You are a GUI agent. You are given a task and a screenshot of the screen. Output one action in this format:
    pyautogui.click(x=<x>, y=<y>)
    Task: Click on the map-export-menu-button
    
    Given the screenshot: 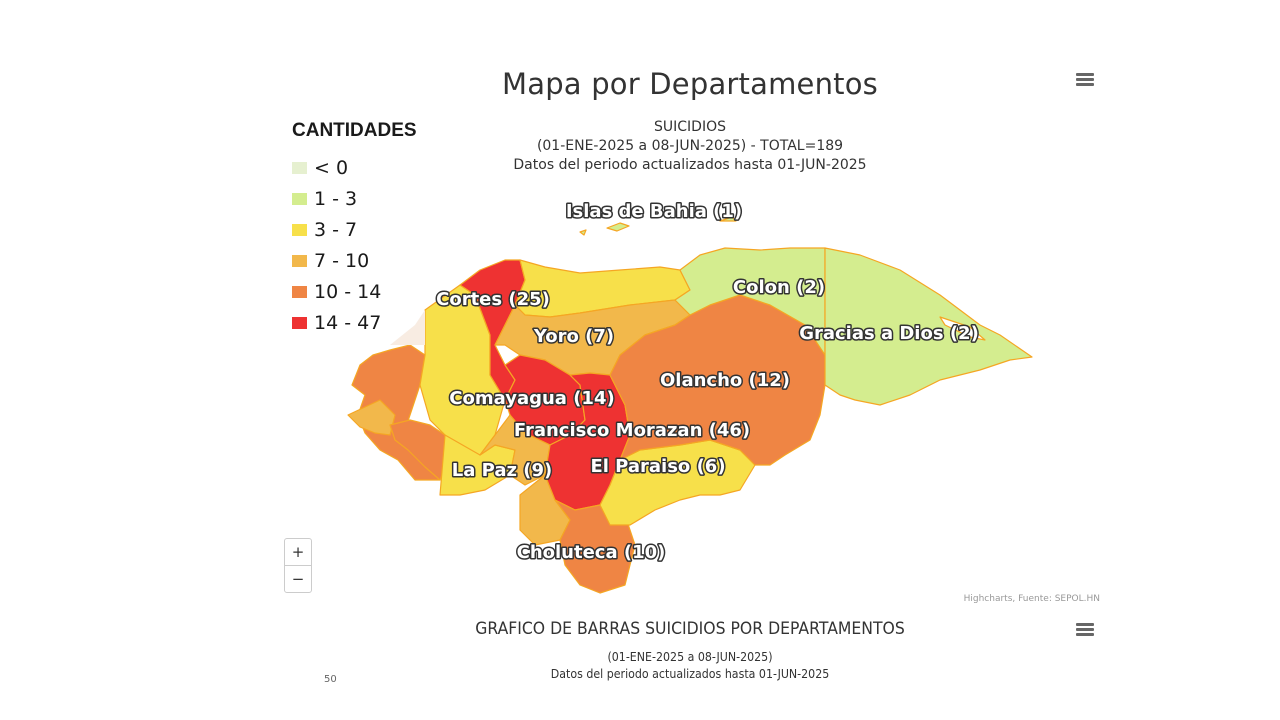 What is the action you would take?
    pyautogui.click(x=1085, y=81)
    